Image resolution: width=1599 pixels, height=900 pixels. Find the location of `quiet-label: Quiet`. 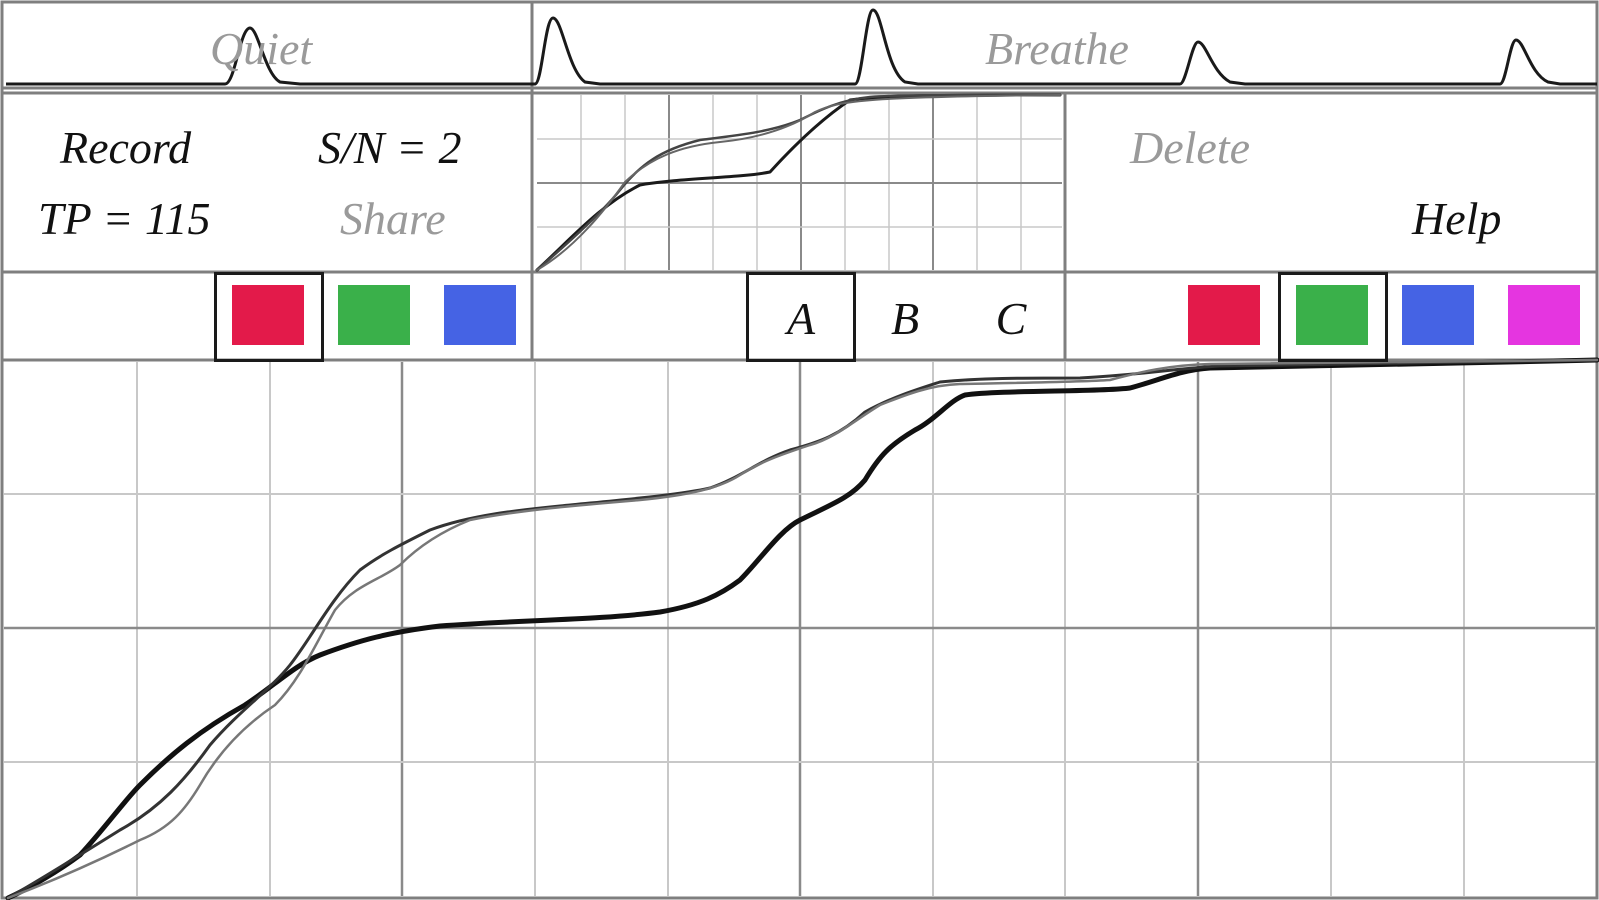

quiet-label: Quiet is located at coordinates (261, 48).